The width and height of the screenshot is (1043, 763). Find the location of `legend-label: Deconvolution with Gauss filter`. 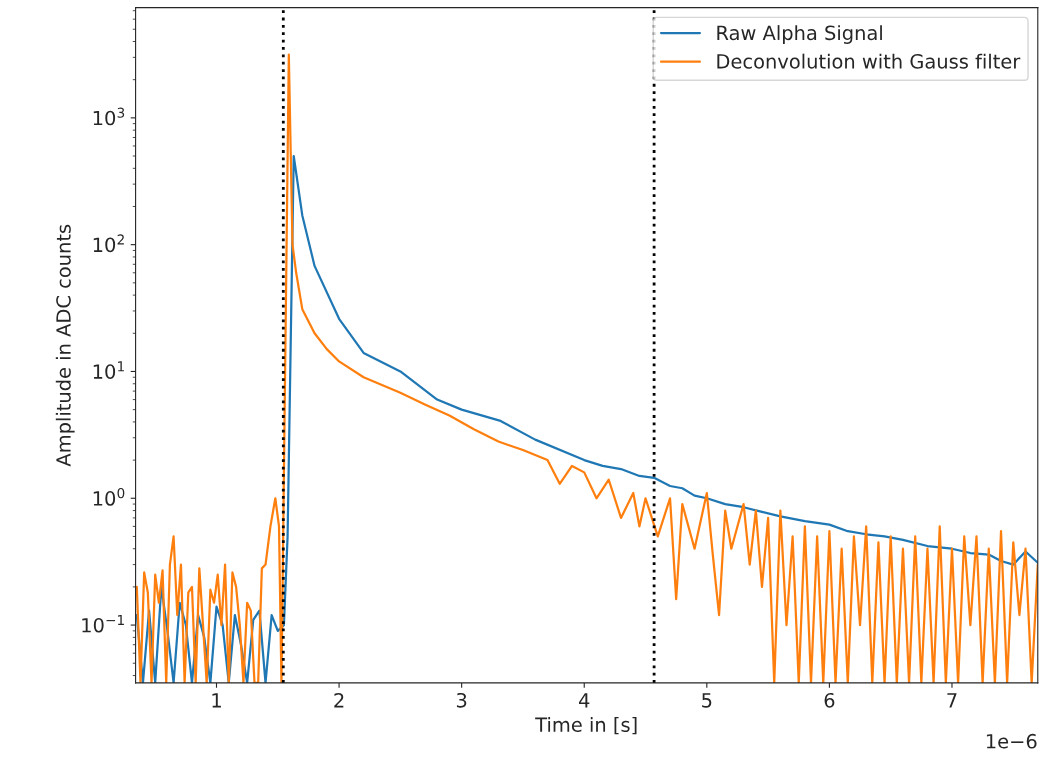

legend-label: Deconvolution with Gauss filter is located at coordinates (869, 61).